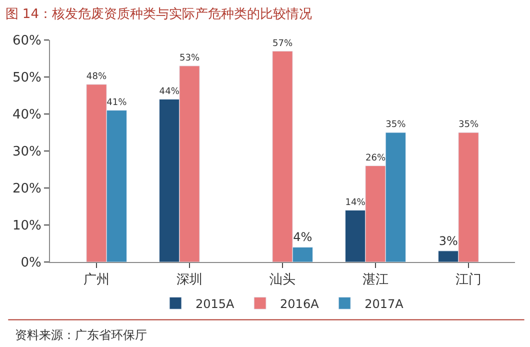 The height and width of the screenshot is (347, 530). Describe the element at coordinates (300, 303) in the screenshot. I see `legend-label: 2016A` at that location.